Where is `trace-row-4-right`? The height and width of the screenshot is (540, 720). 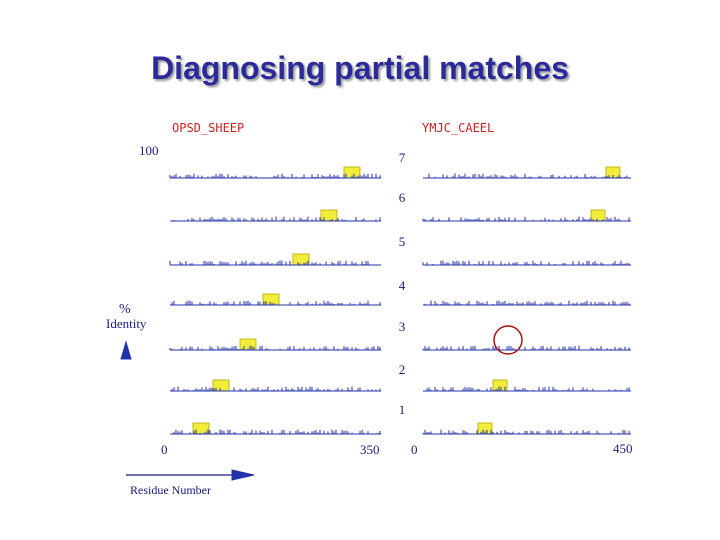 trace-row-4-right is located at coordinates (527, 303).